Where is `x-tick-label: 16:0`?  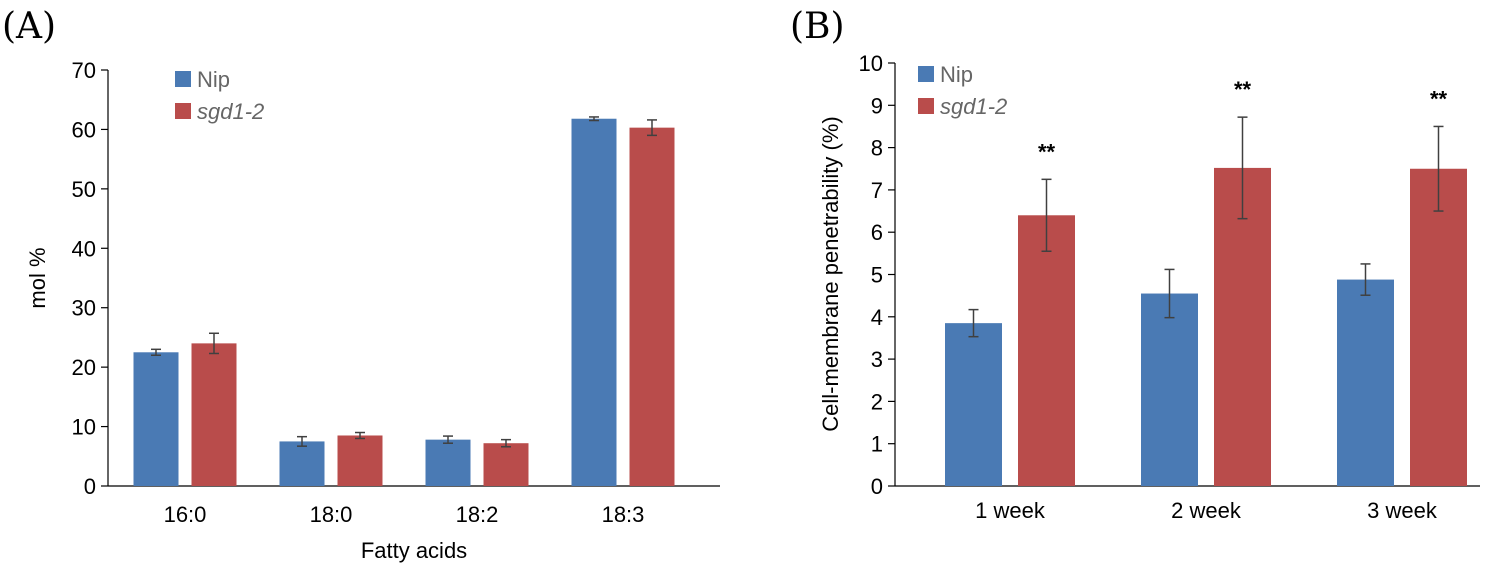 x-tick-label: 16:0 is located at coordinates (185, 514).